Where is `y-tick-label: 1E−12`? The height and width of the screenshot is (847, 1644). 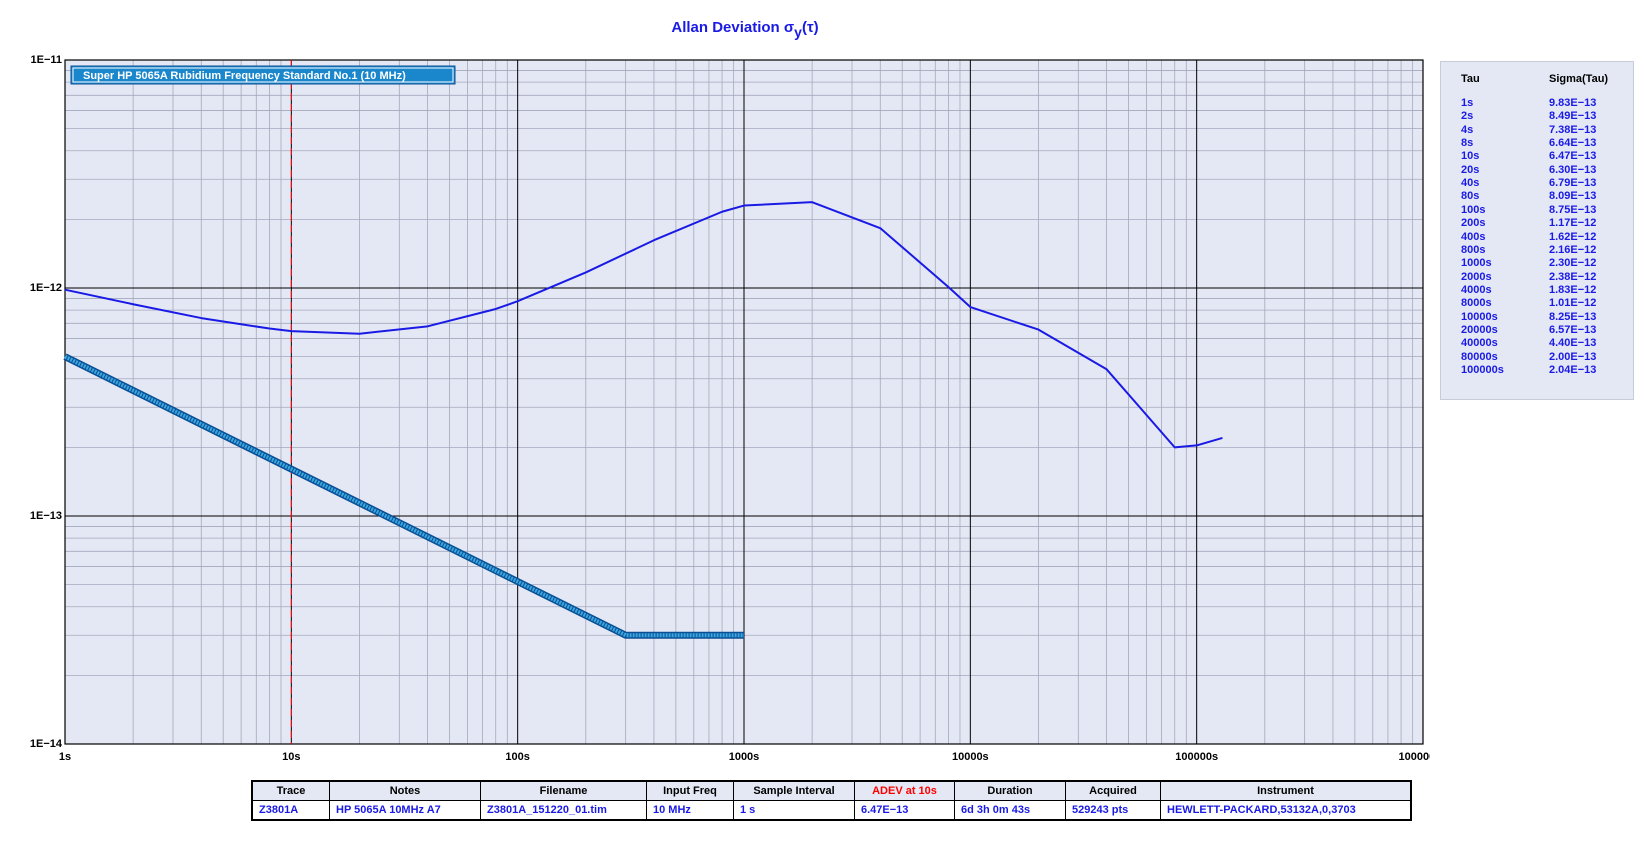 y-tick-label: 1E−12 is located at coordinates (46, 288).